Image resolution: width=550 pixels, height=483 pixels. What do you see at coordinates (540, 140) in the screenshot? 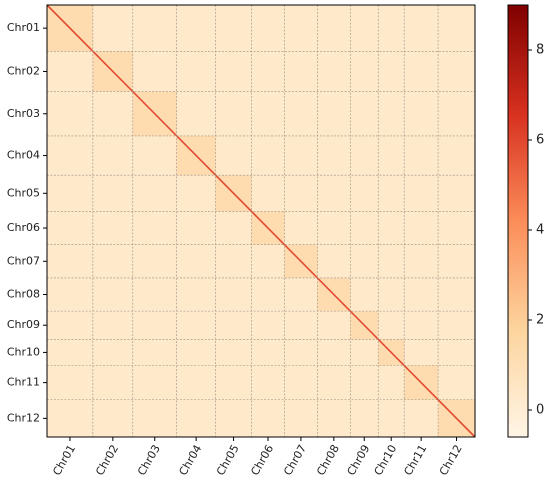
I see `colorbar-tick-label: 6` at bounding box center [540, 140].